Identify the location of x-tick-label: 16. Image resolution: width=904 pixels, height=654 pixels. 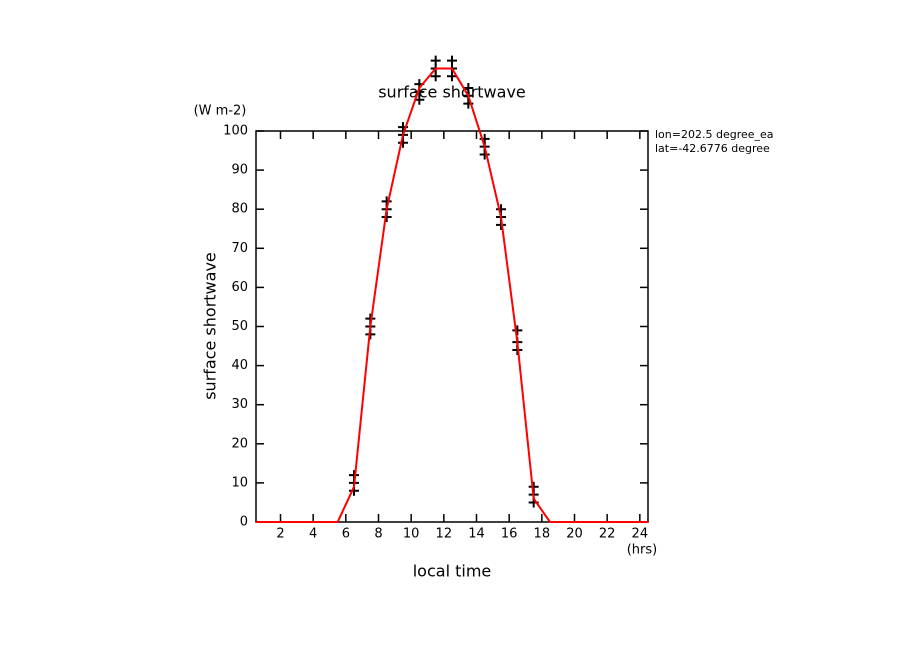
(509, 534).